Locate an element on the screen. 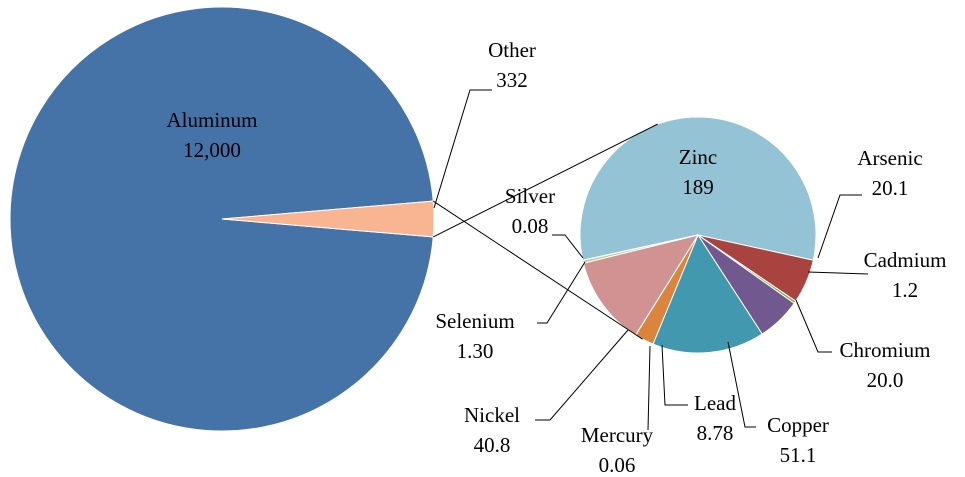 The height and width of the screenshot is (477, 965). value-label: 51.1 is located at coordinates (798, 455).